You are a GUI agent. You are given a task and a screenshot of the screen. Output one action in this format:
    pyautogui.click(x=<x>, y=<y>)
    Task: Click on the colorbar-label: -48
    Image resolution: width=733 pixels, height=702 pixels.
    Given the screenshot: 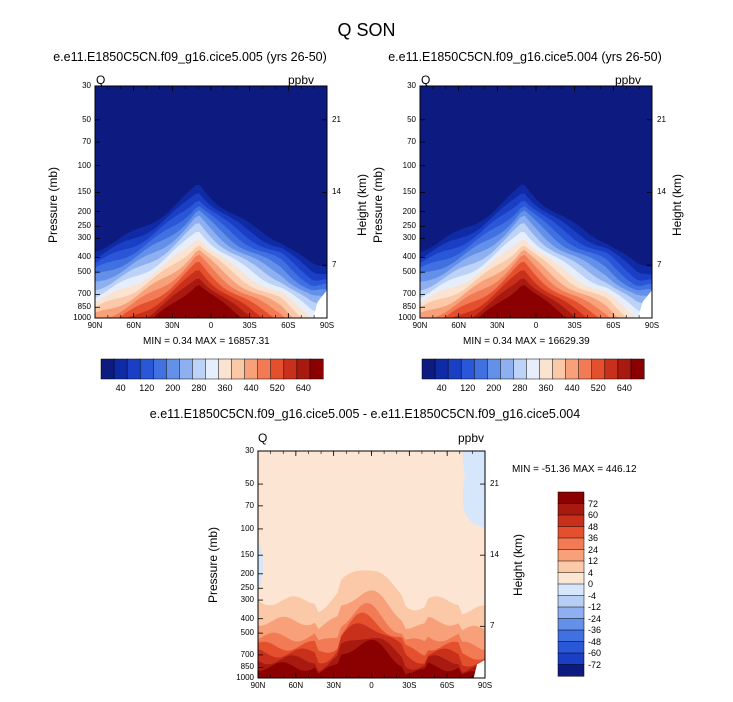 What is the action you would take?
    pyautogui.click(x=595, y=641)
    